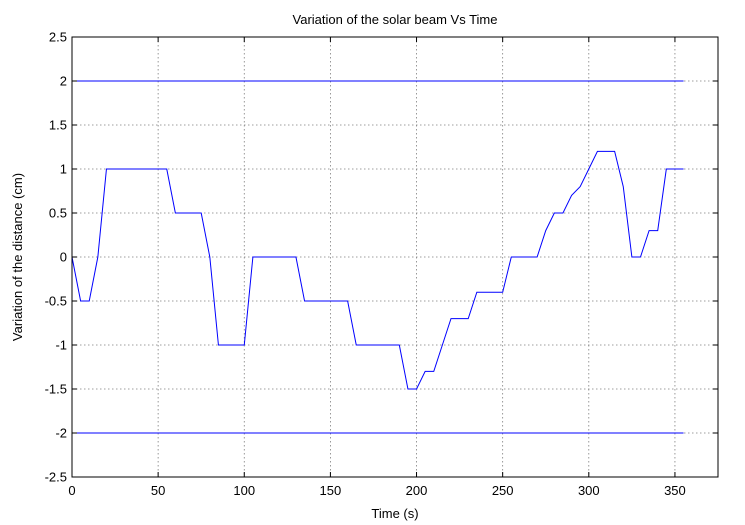  I want to click on chart-title: Variation of the solar beam Vs Time, so click(395, 19).